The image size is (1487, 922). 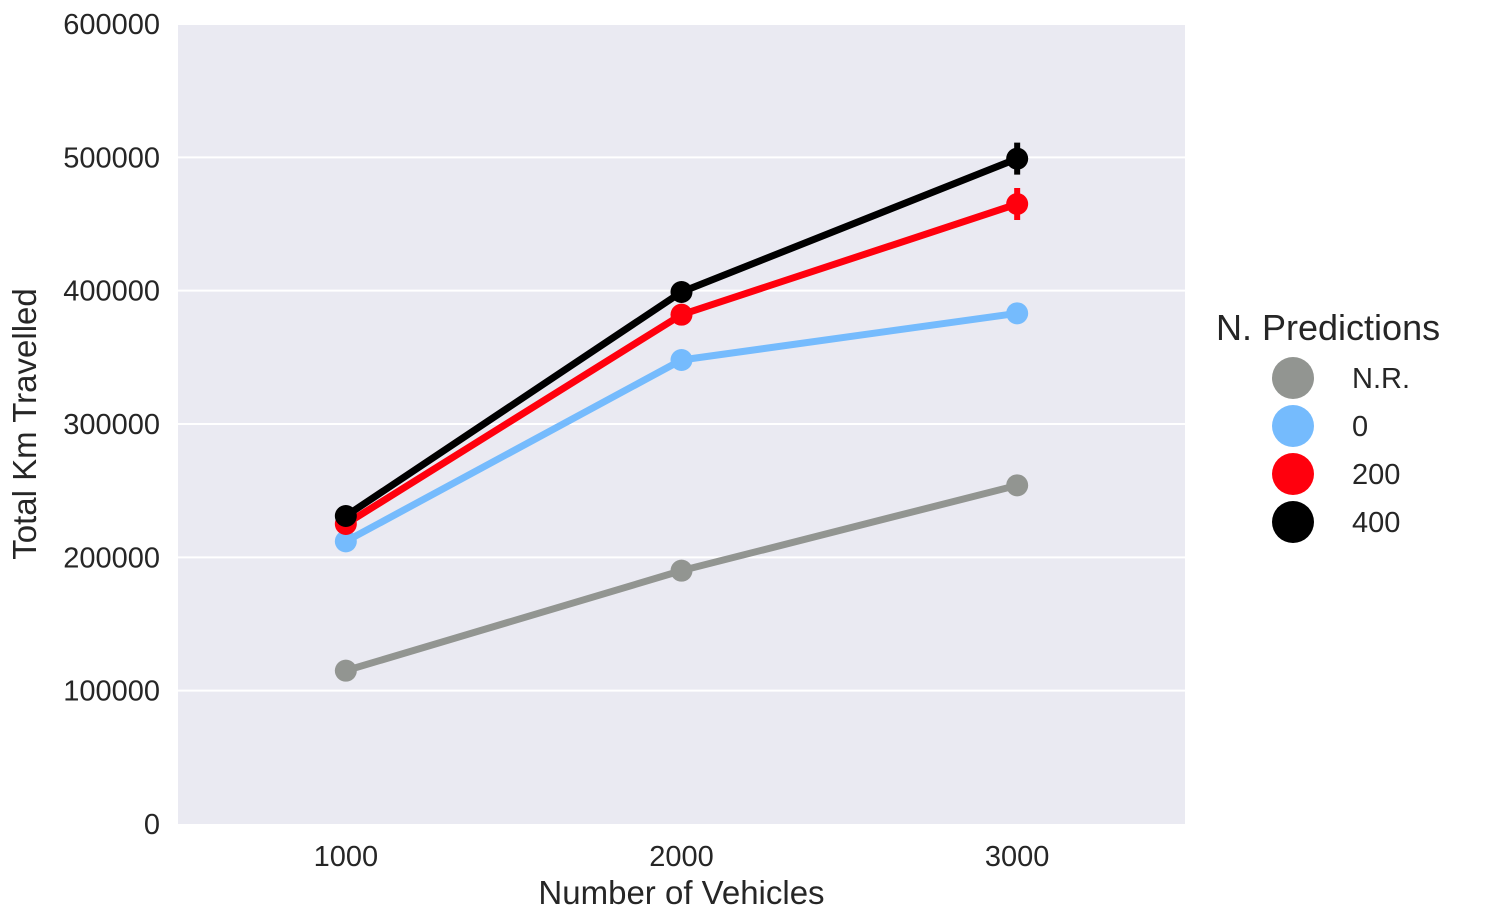 What do you see at coordinates (1017, 857) in the screenshot?
I see `x-tick-label: 3000` at bounding box center [1017, 857].